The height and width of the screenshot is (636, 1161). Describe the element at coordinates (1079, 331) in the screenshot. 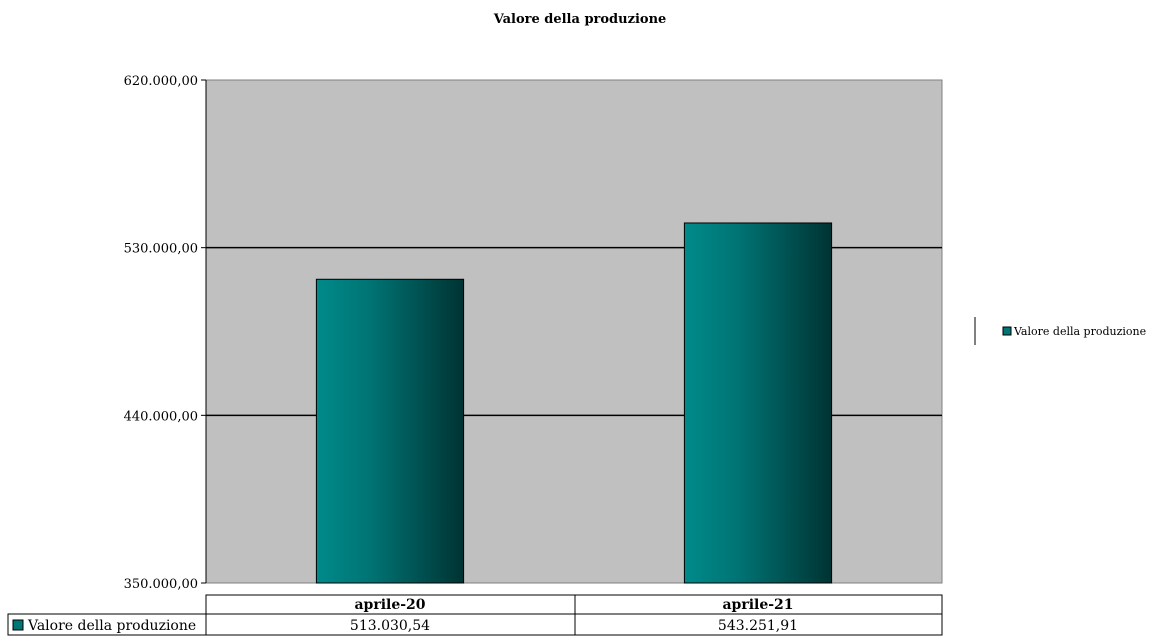

I see `legend-label: Valore della produzione` at that location.